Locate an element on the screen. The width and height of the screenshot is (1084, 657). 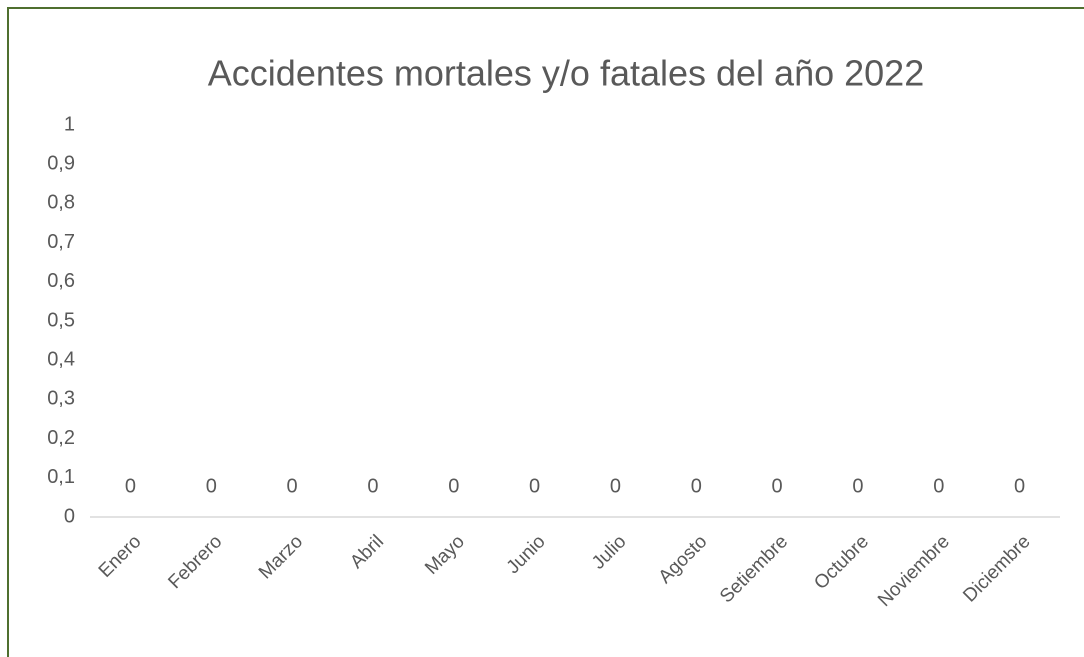
y-tick-label: 0,8 is located at coordinates (61, 203).